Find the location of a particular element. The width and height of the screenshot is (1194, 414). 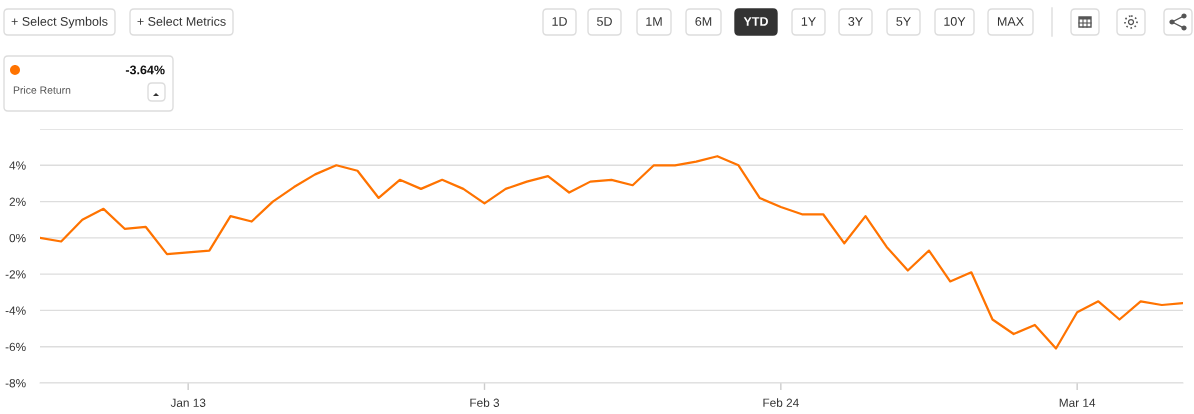

text: 1M is located at coordinates (654, 21).